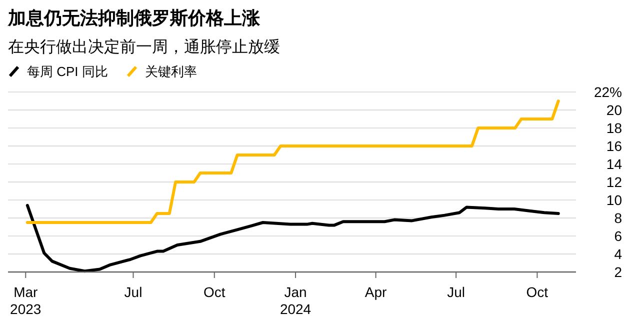  Describe the element at coordinates (614, 128) in the screenshot. I see `y-tick-label: 18` at that location.